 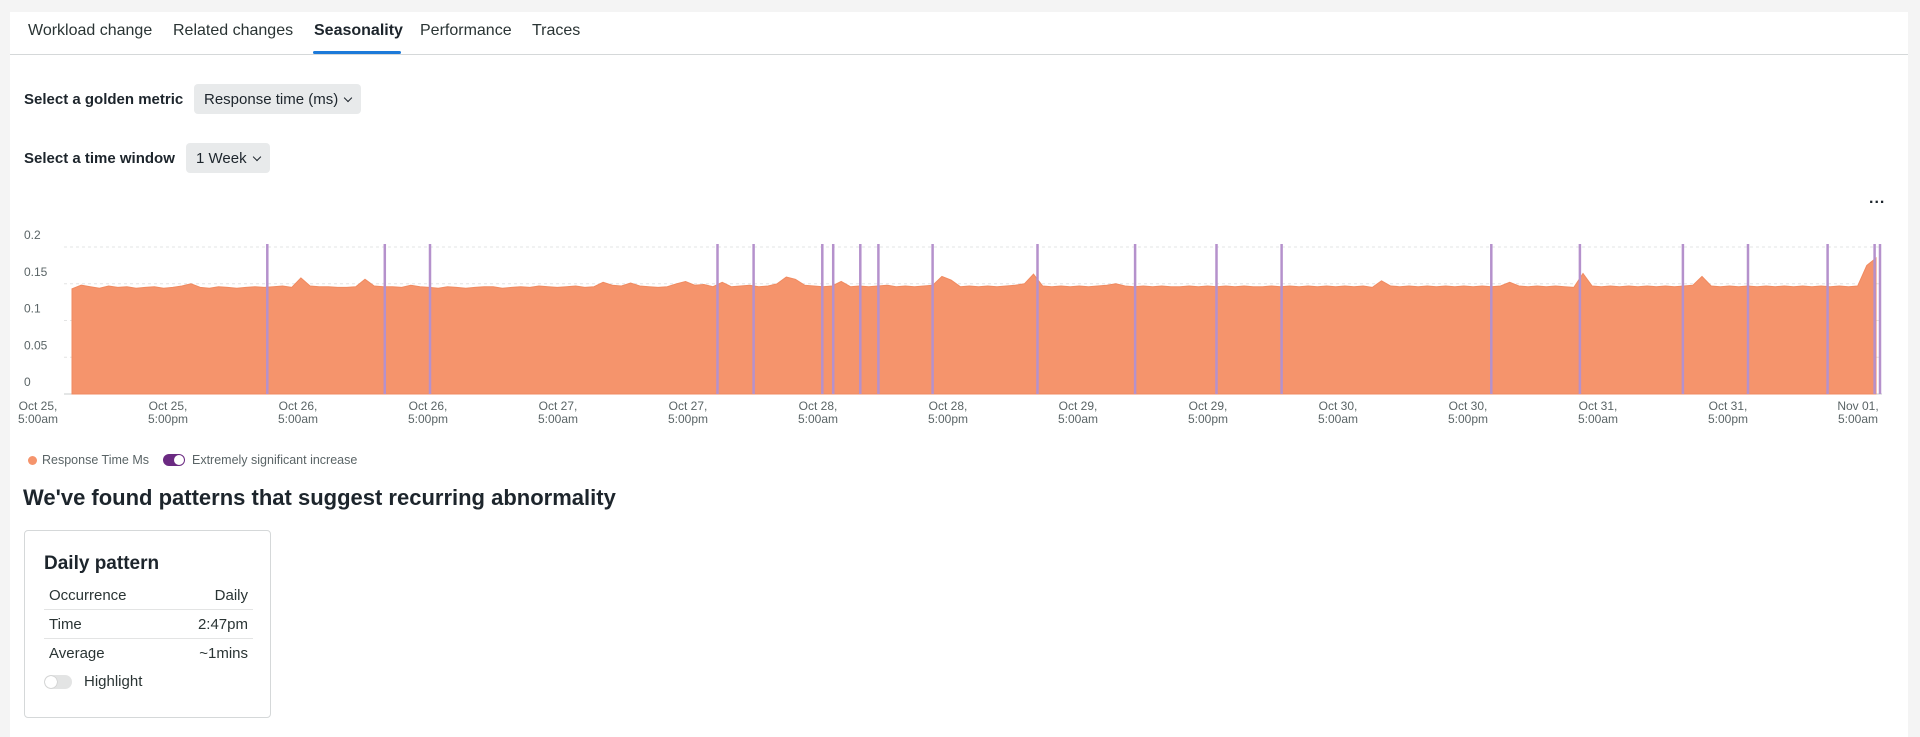 I want to click on tab-seasonality: Seasonality, so click(x=358, y=30).